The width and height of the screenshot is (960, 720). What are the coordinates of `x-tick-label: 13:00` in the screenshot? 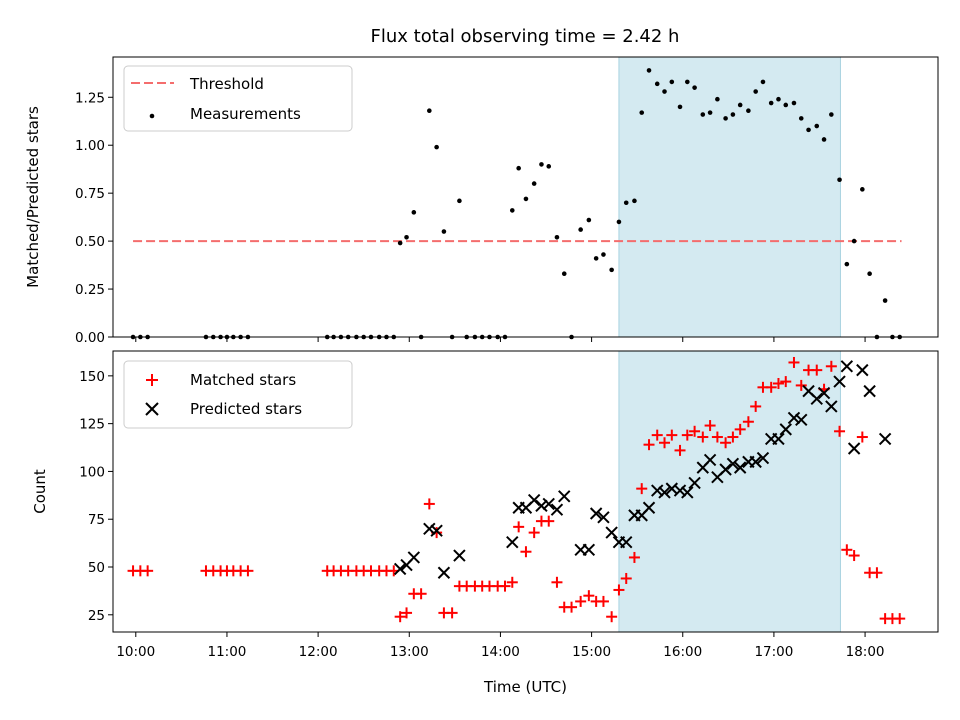 It's located at (409, 652).